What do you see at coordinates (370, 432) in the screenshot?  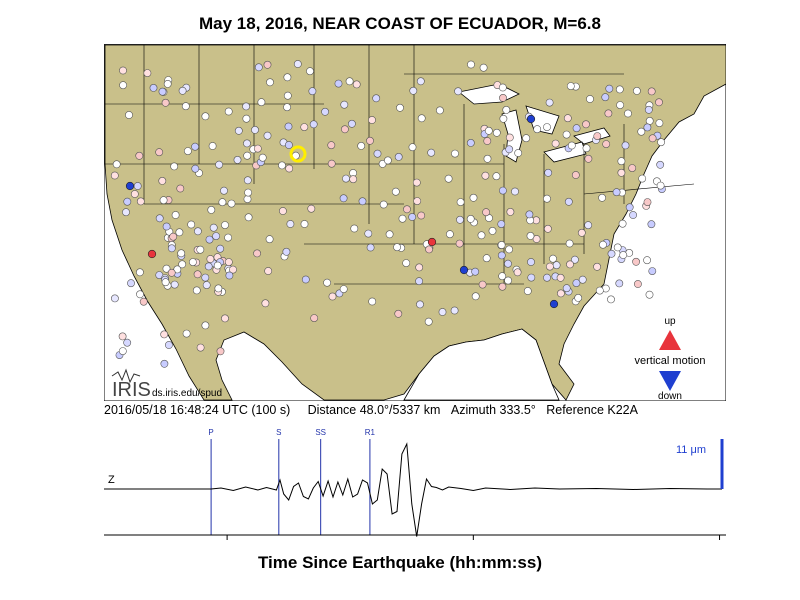 I see `phase-label: R1` at bounding box center [370, 432].